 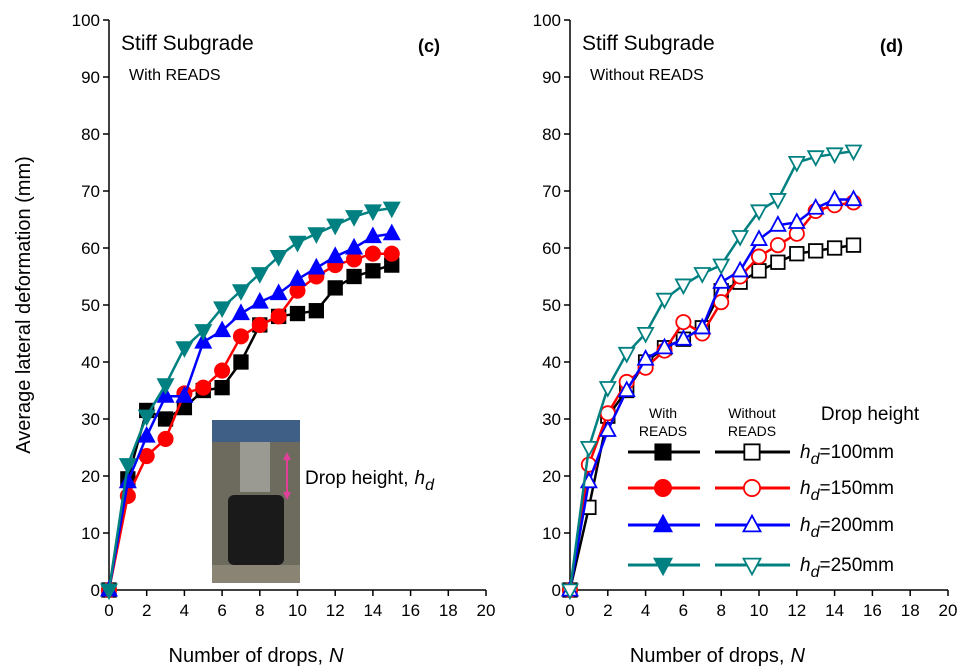 I want to click on x-axis-label: Number of drops, N, so click(x=718, y=656).